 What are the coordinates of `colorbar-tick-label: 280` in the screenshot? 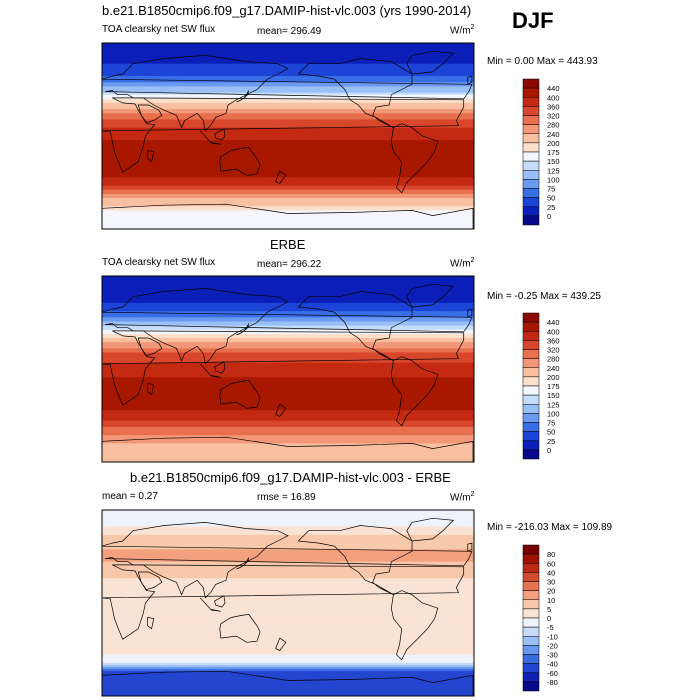 It's located at (553, 359).